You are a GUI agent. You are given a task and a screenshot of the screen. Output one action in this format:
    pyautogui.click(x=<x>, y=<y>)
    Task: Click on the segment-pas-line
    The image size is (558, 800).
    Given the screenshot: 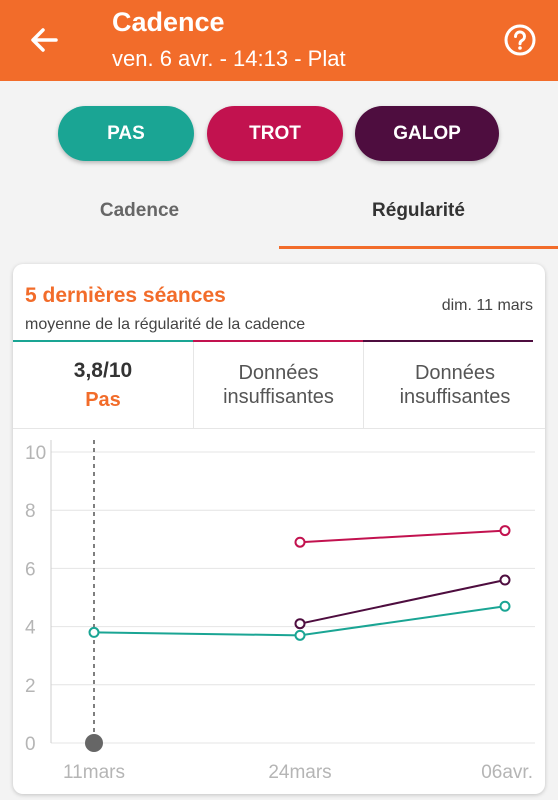 What is the action you would take?
    pyautogui.click(x=103, y=341)
    